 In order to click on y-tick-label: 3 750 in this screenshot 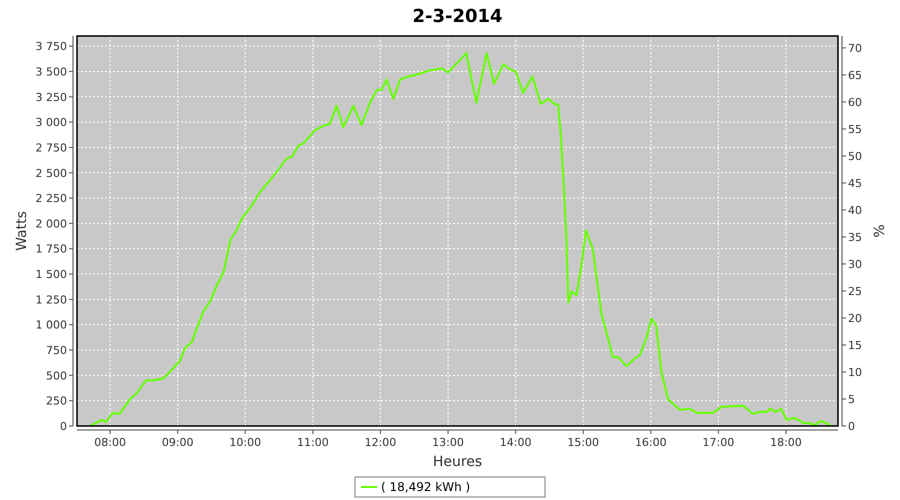, I will do `click(51, 47)`.